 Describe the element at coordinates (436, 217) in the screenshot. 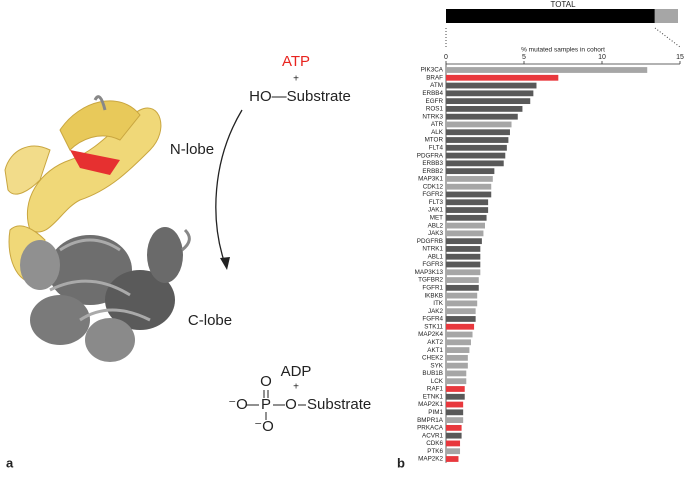

I see `y-tick-label: MET` at that location.